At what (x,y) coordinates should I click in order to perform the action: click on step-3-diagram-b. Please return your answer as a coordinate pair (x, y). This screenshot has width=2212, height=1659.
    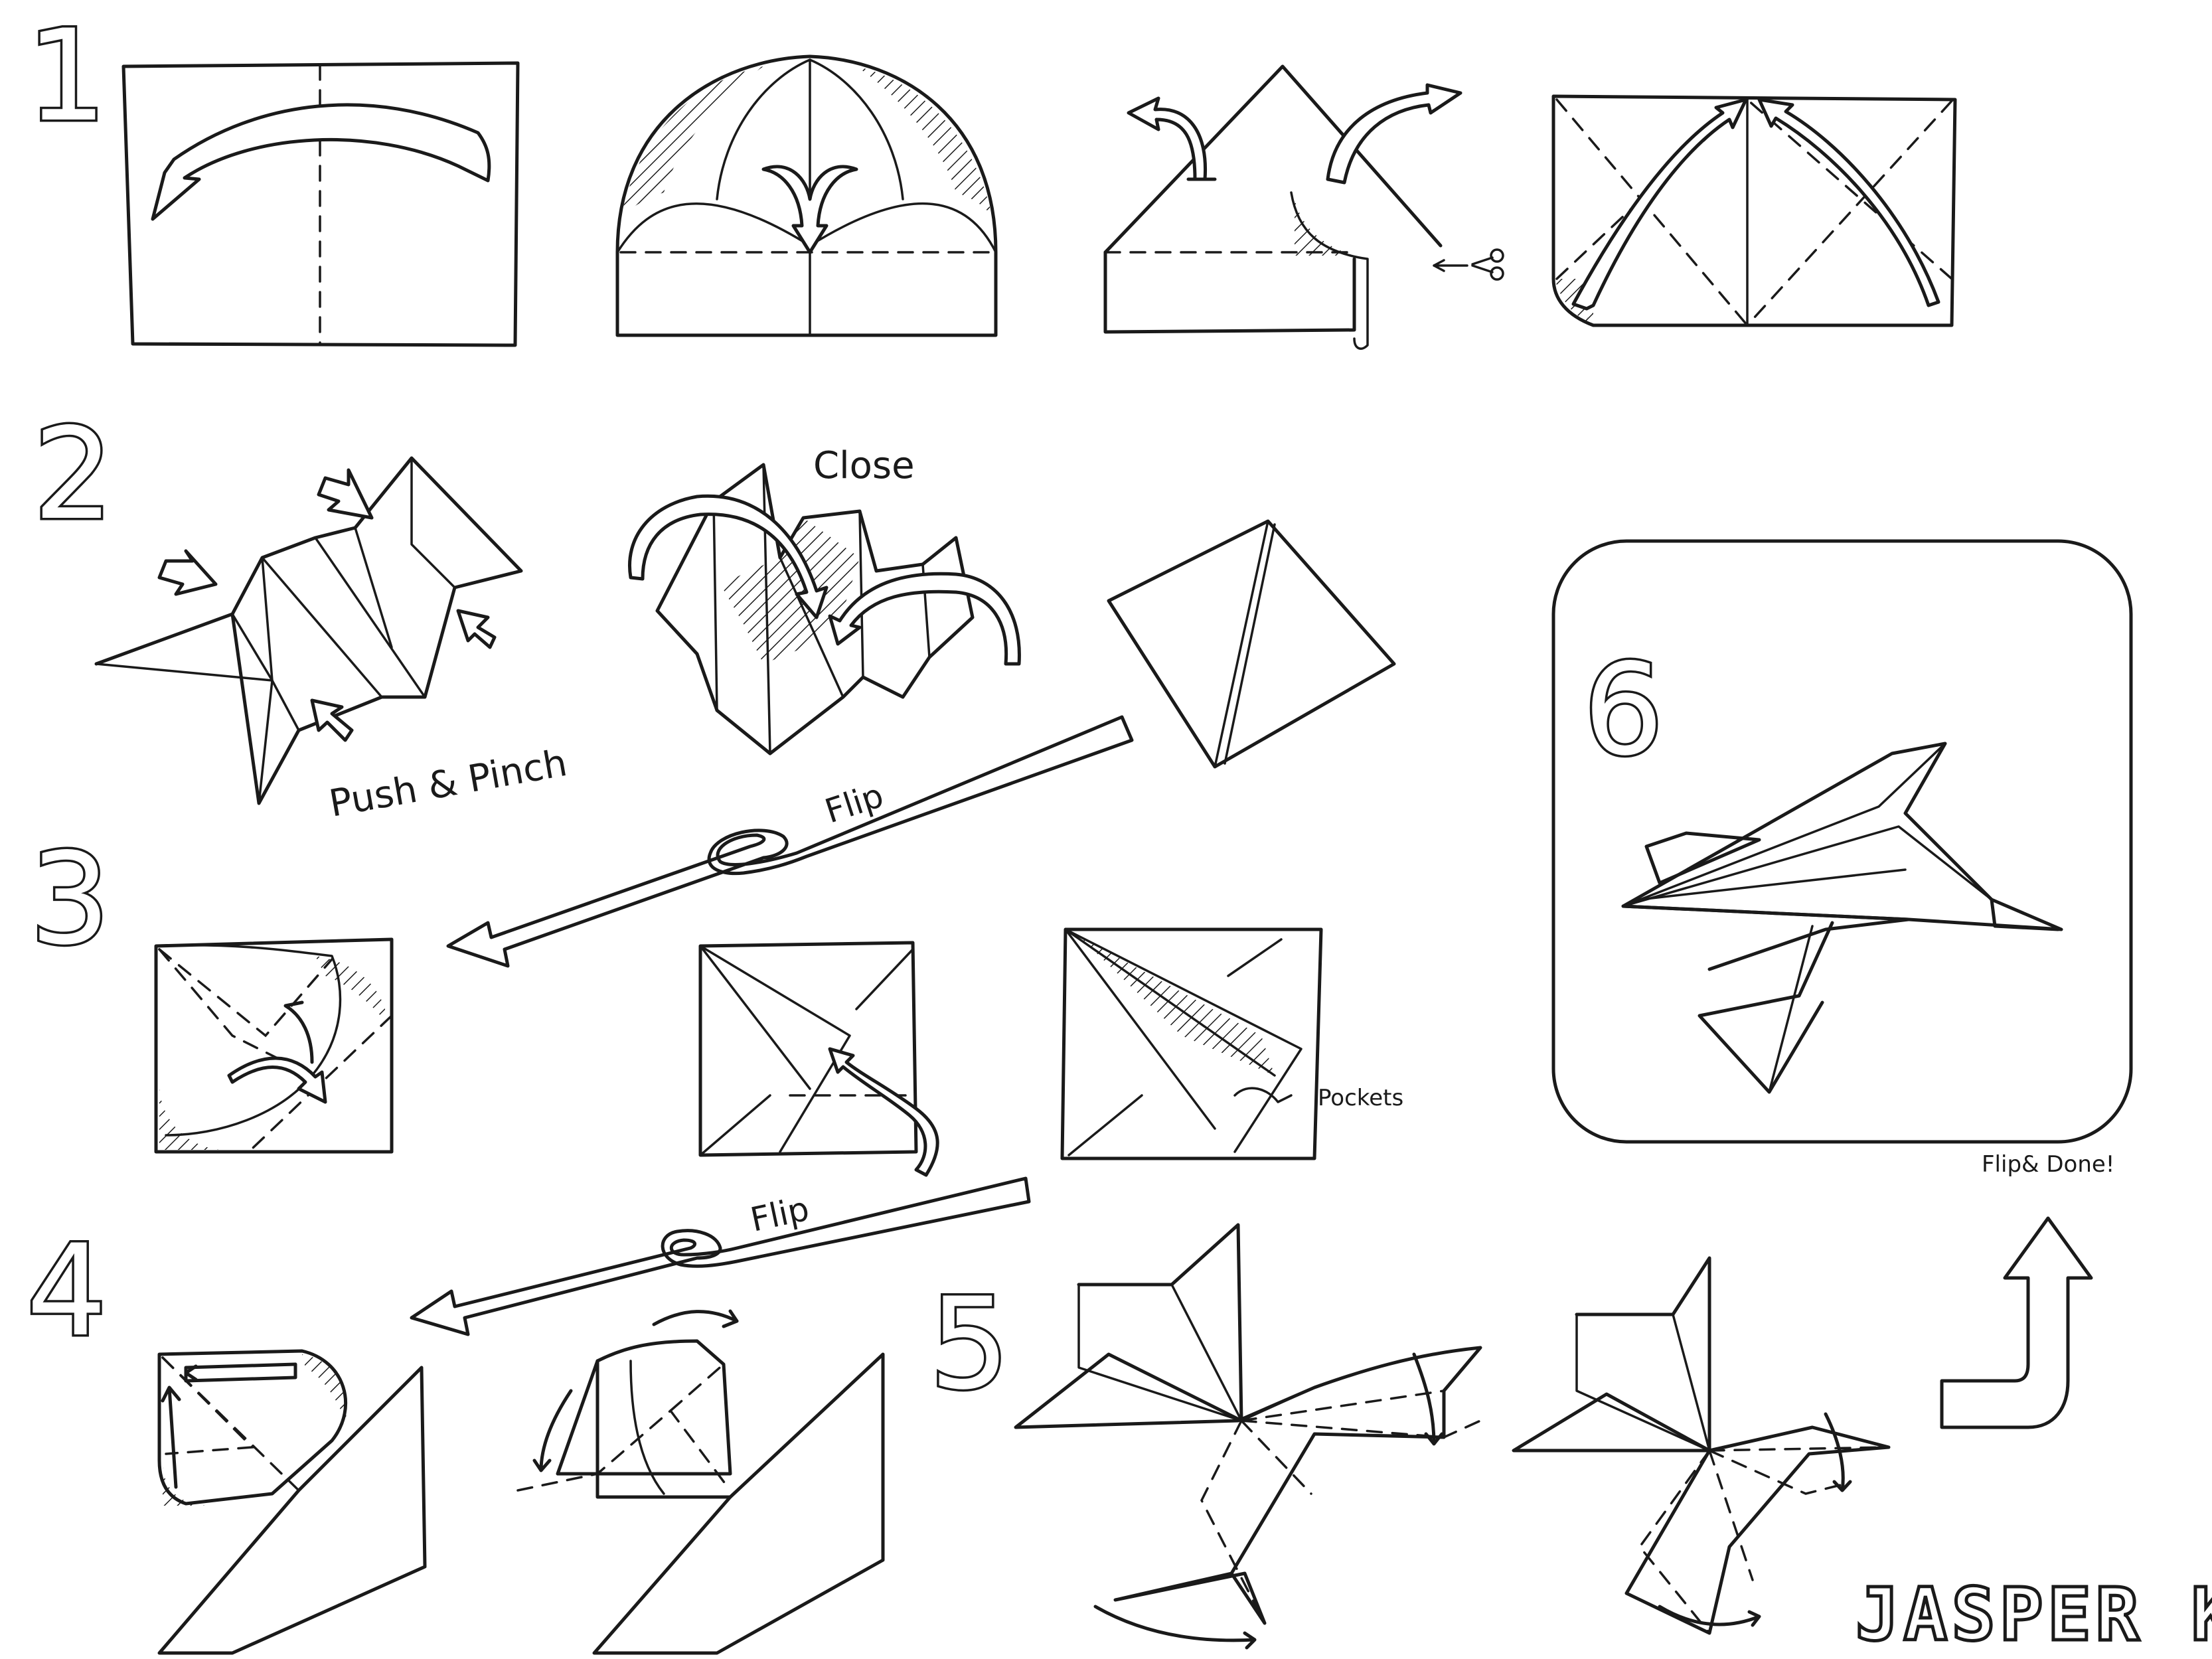
    Looking at the image, I should click on (818, 1059).